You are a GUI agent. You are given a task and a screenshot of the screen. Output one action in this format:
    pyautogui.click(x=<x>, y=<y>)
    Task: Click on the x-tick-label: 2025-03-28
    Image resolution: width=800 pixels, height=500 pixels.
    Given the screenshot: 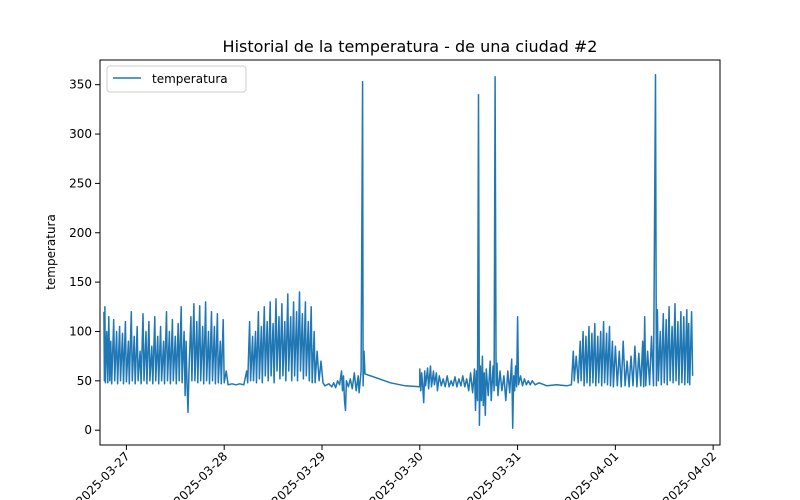 What is the action you would take?
    pyautogui.click(x=200, y=474)
    